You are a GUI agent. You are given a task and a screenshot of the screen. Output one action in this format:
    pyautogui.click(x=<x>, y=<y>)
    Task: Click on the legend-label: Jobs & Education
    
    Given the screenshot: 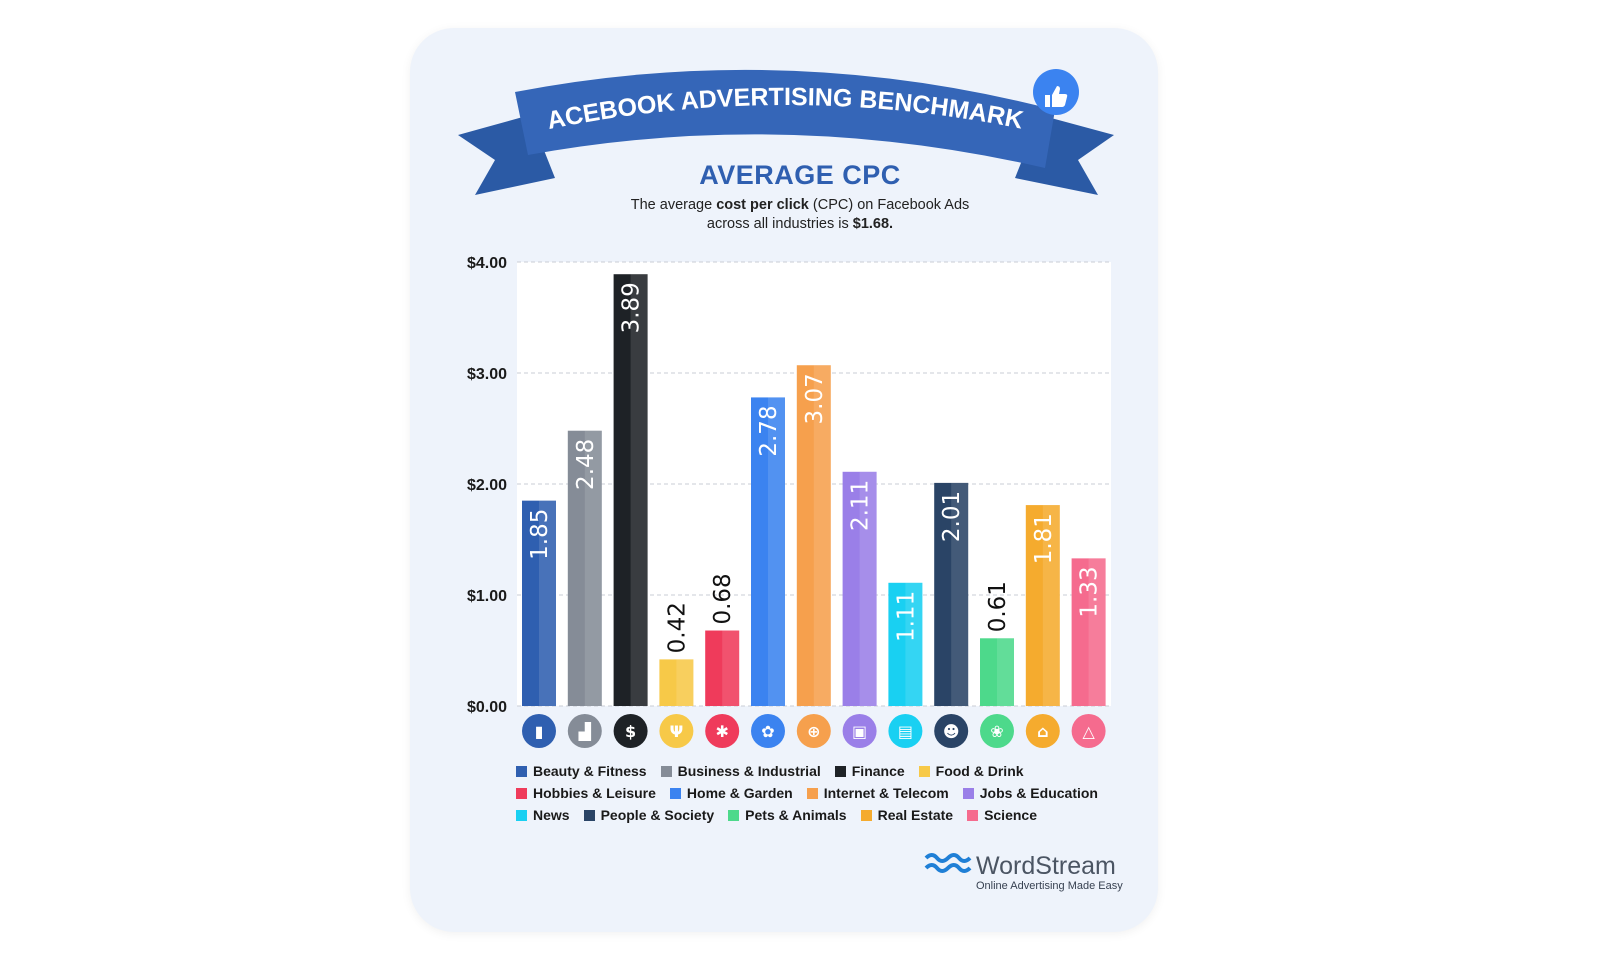 What is the action you would take?
    pyautogui.click(x=1038, y=793)
    